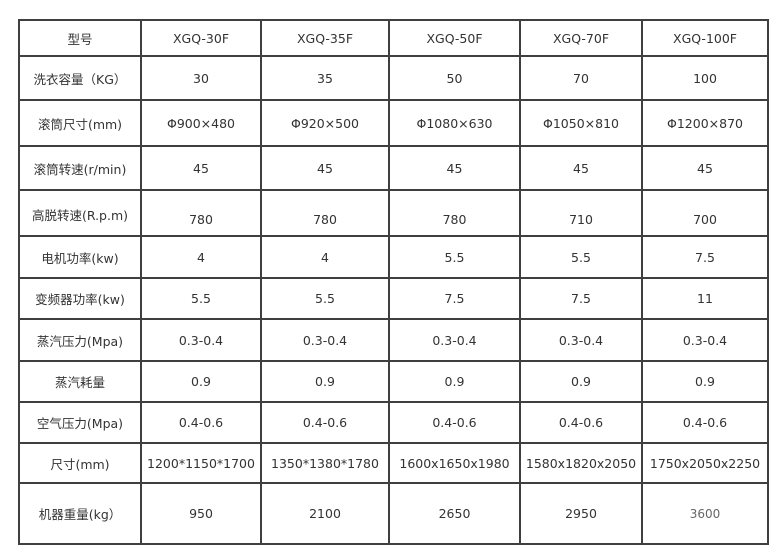  I want to click on table-cell: 1580x1820x2050, so click(581, 463).